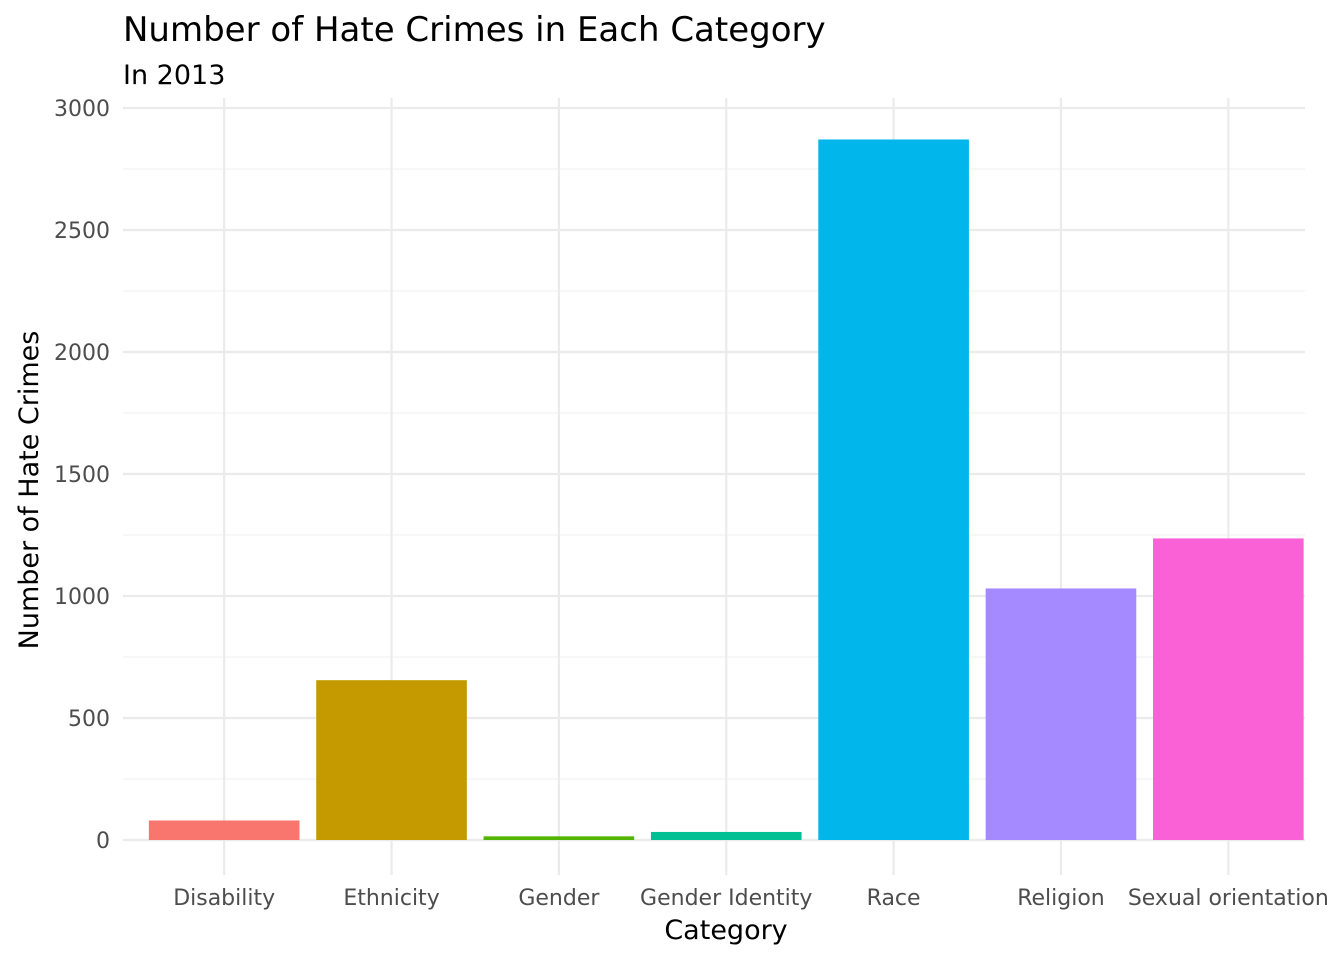 Image resolution: width=1344 pixels, height=960 pixels. I want to click on x-tick-label: Sexual orientation, so click(1228, 898).